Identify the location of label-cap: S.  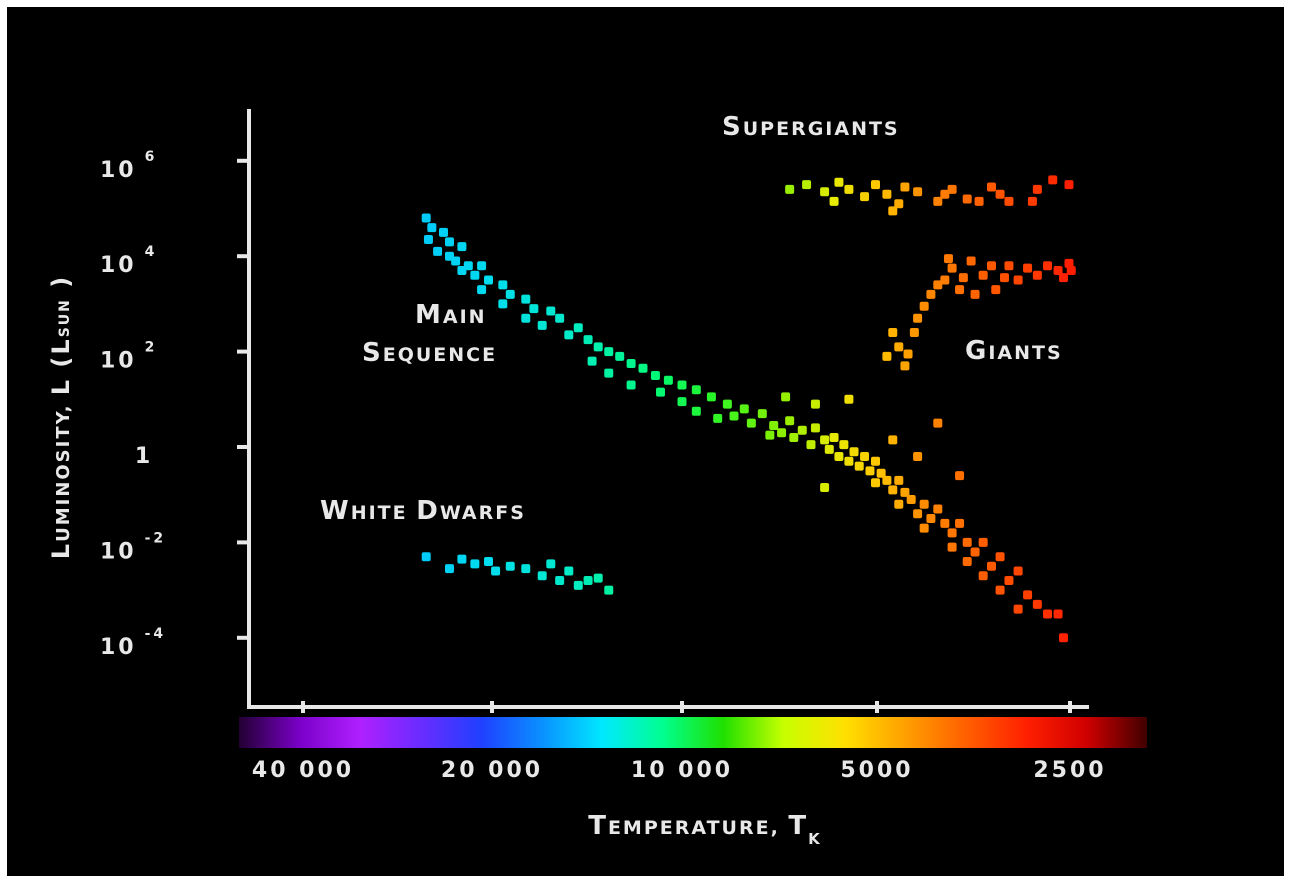
(372, 353).